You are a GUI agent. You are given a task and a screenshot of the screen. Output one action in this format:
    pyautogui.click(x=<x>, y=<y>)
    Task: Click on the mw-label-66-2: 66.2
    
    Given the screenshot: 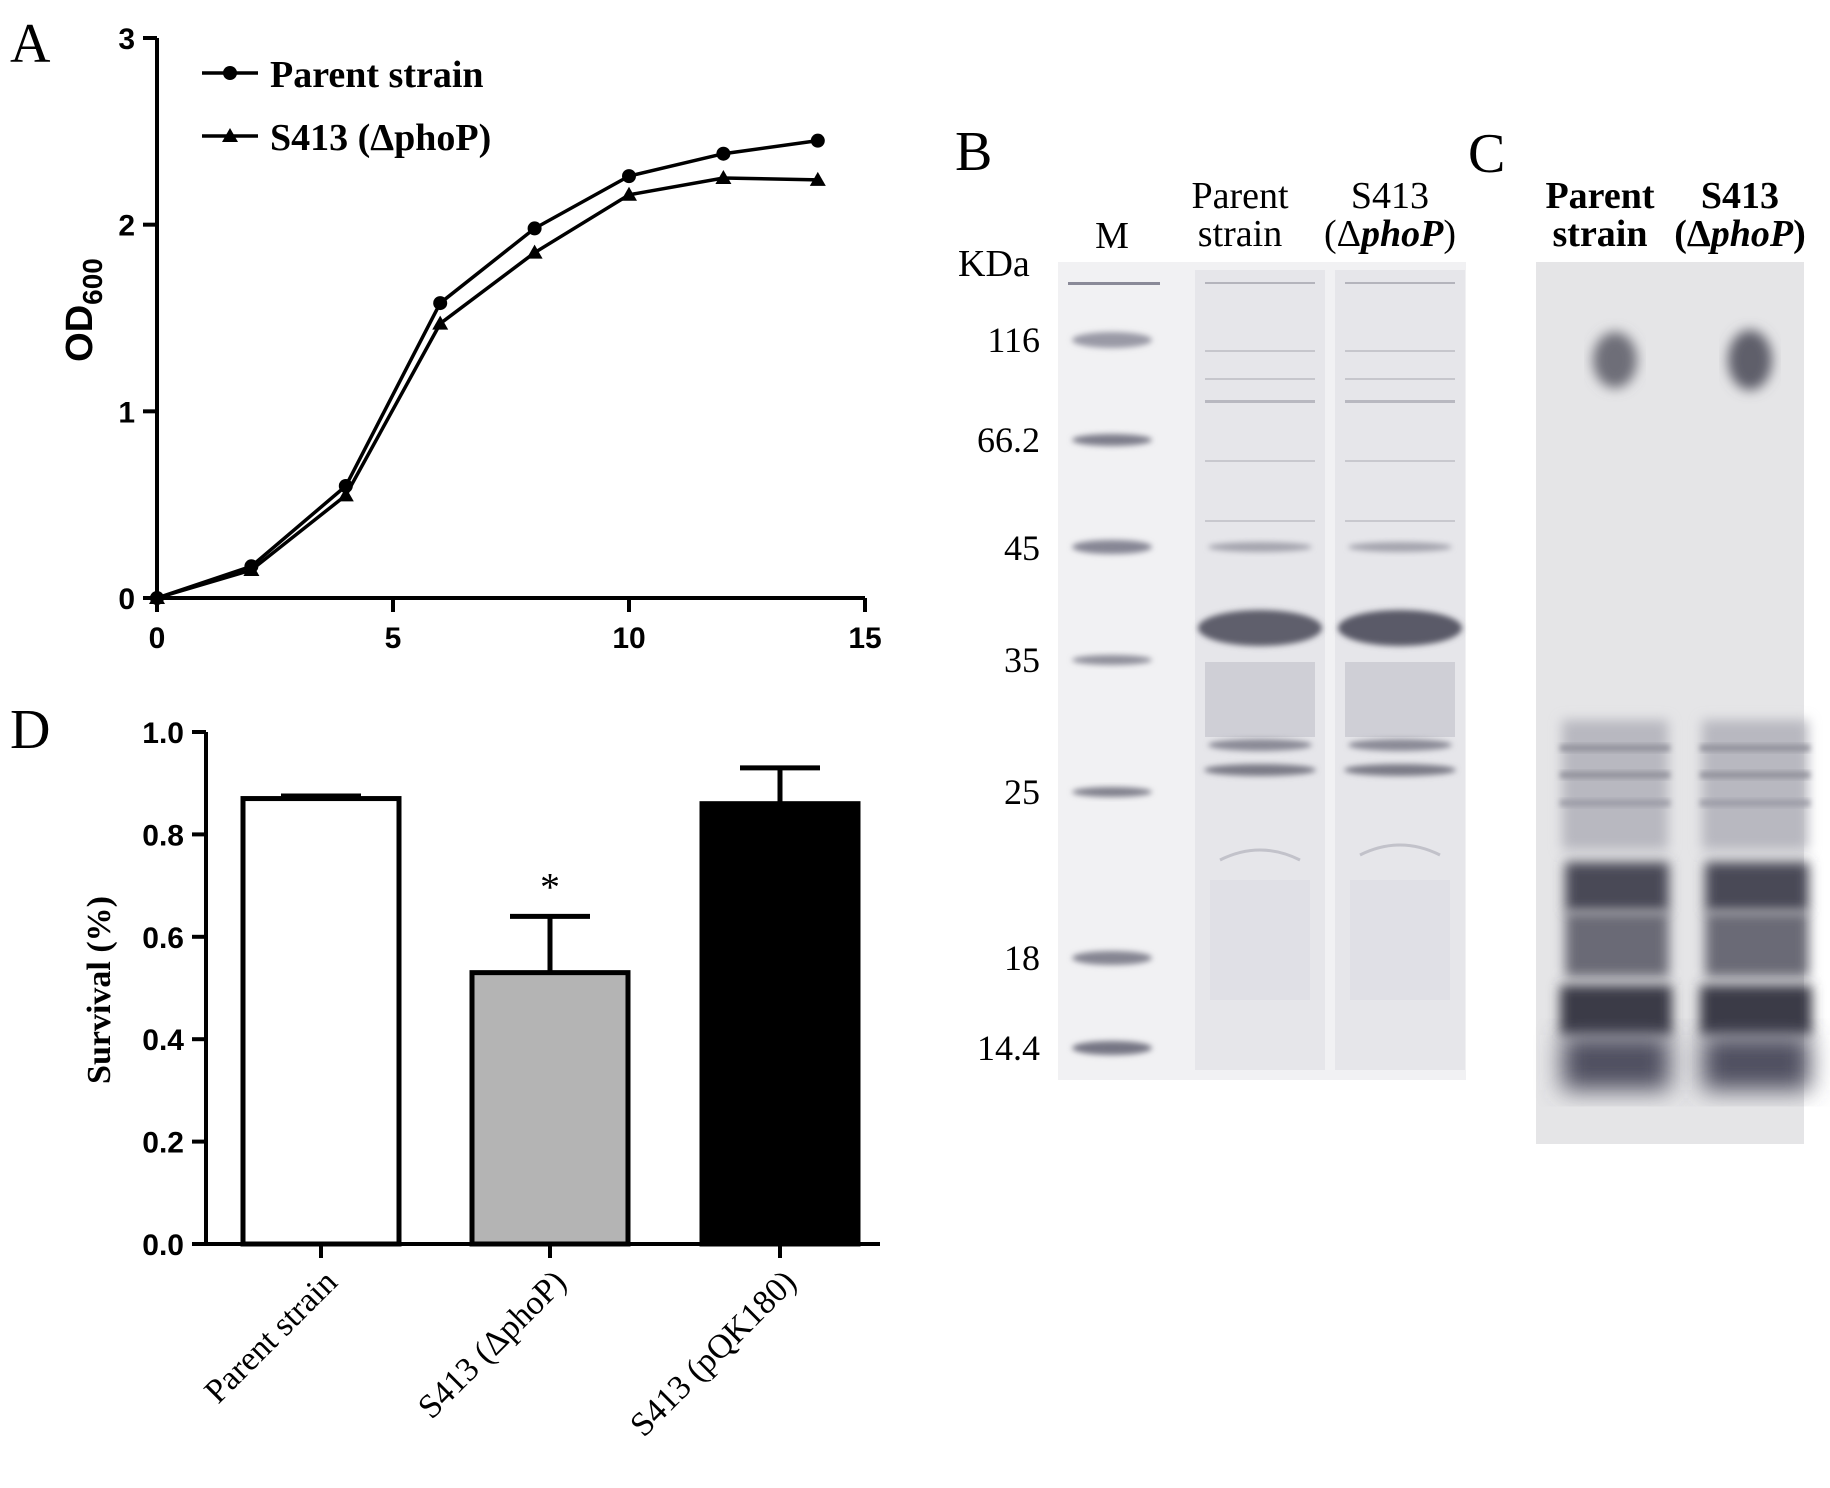 What is the action you would take?
    pyautogui.click(x=1008, y=440)
    